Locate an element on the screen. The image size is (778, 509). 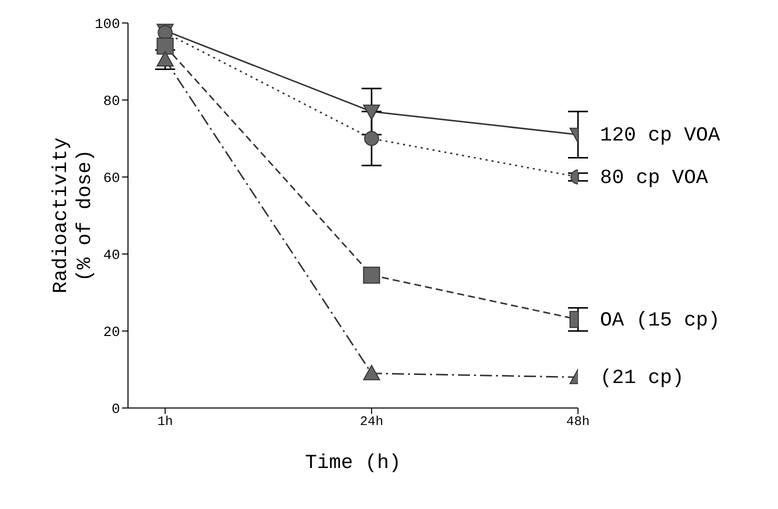
series-label: 120 cp VOA is located at coordinates (660, 136).